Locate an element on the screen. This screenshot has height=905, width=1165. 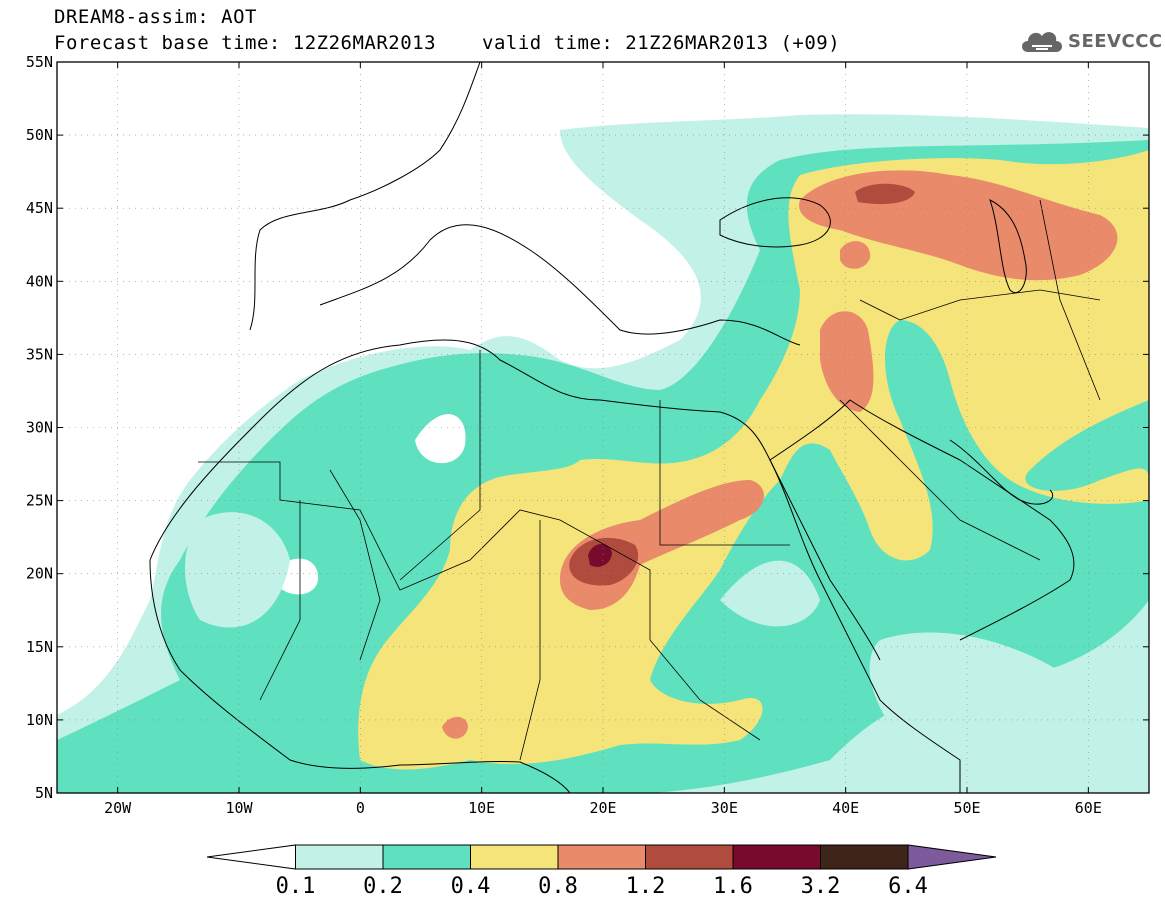
seevccc-logo: SEEVCCC is located at coordinates (1090, 41).